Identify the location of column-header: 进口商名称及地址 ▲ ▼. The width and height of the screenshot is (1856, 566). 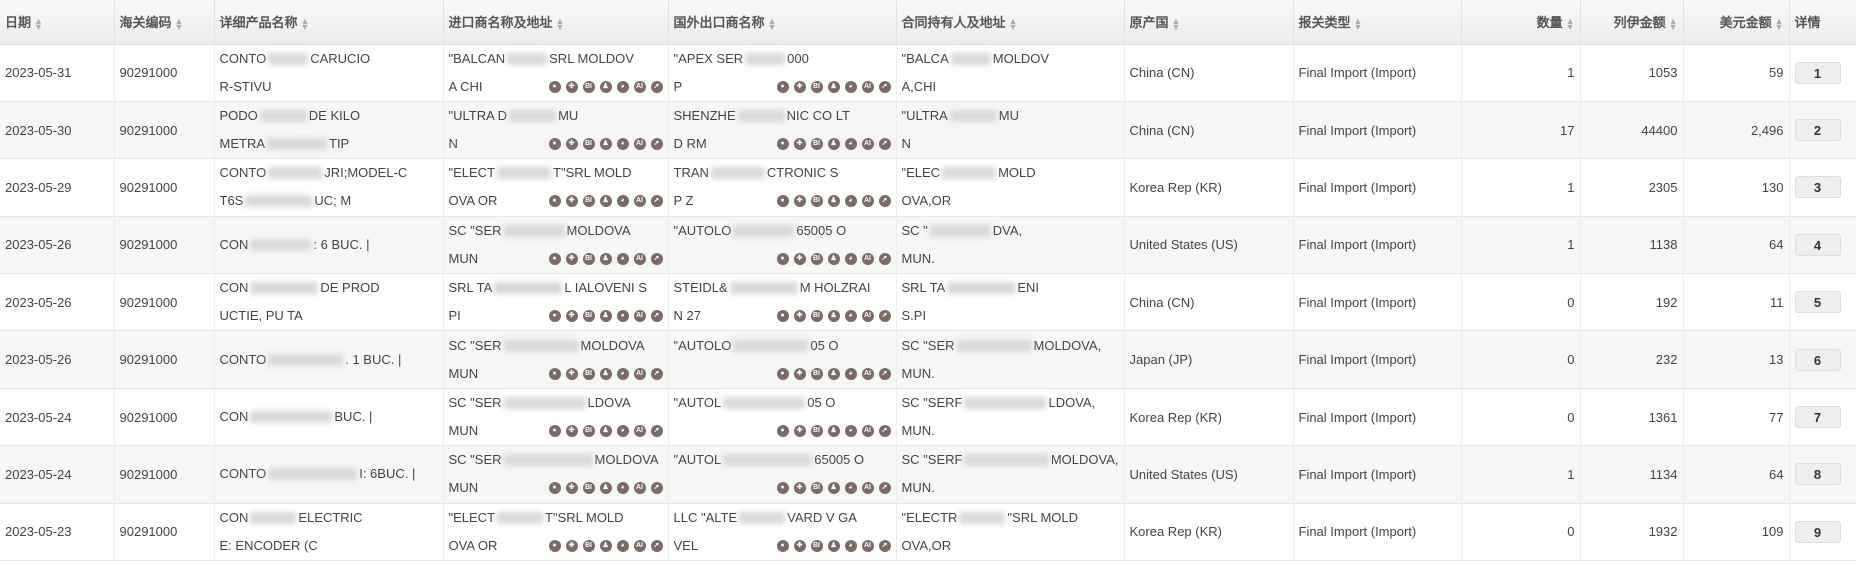
(556, 22).